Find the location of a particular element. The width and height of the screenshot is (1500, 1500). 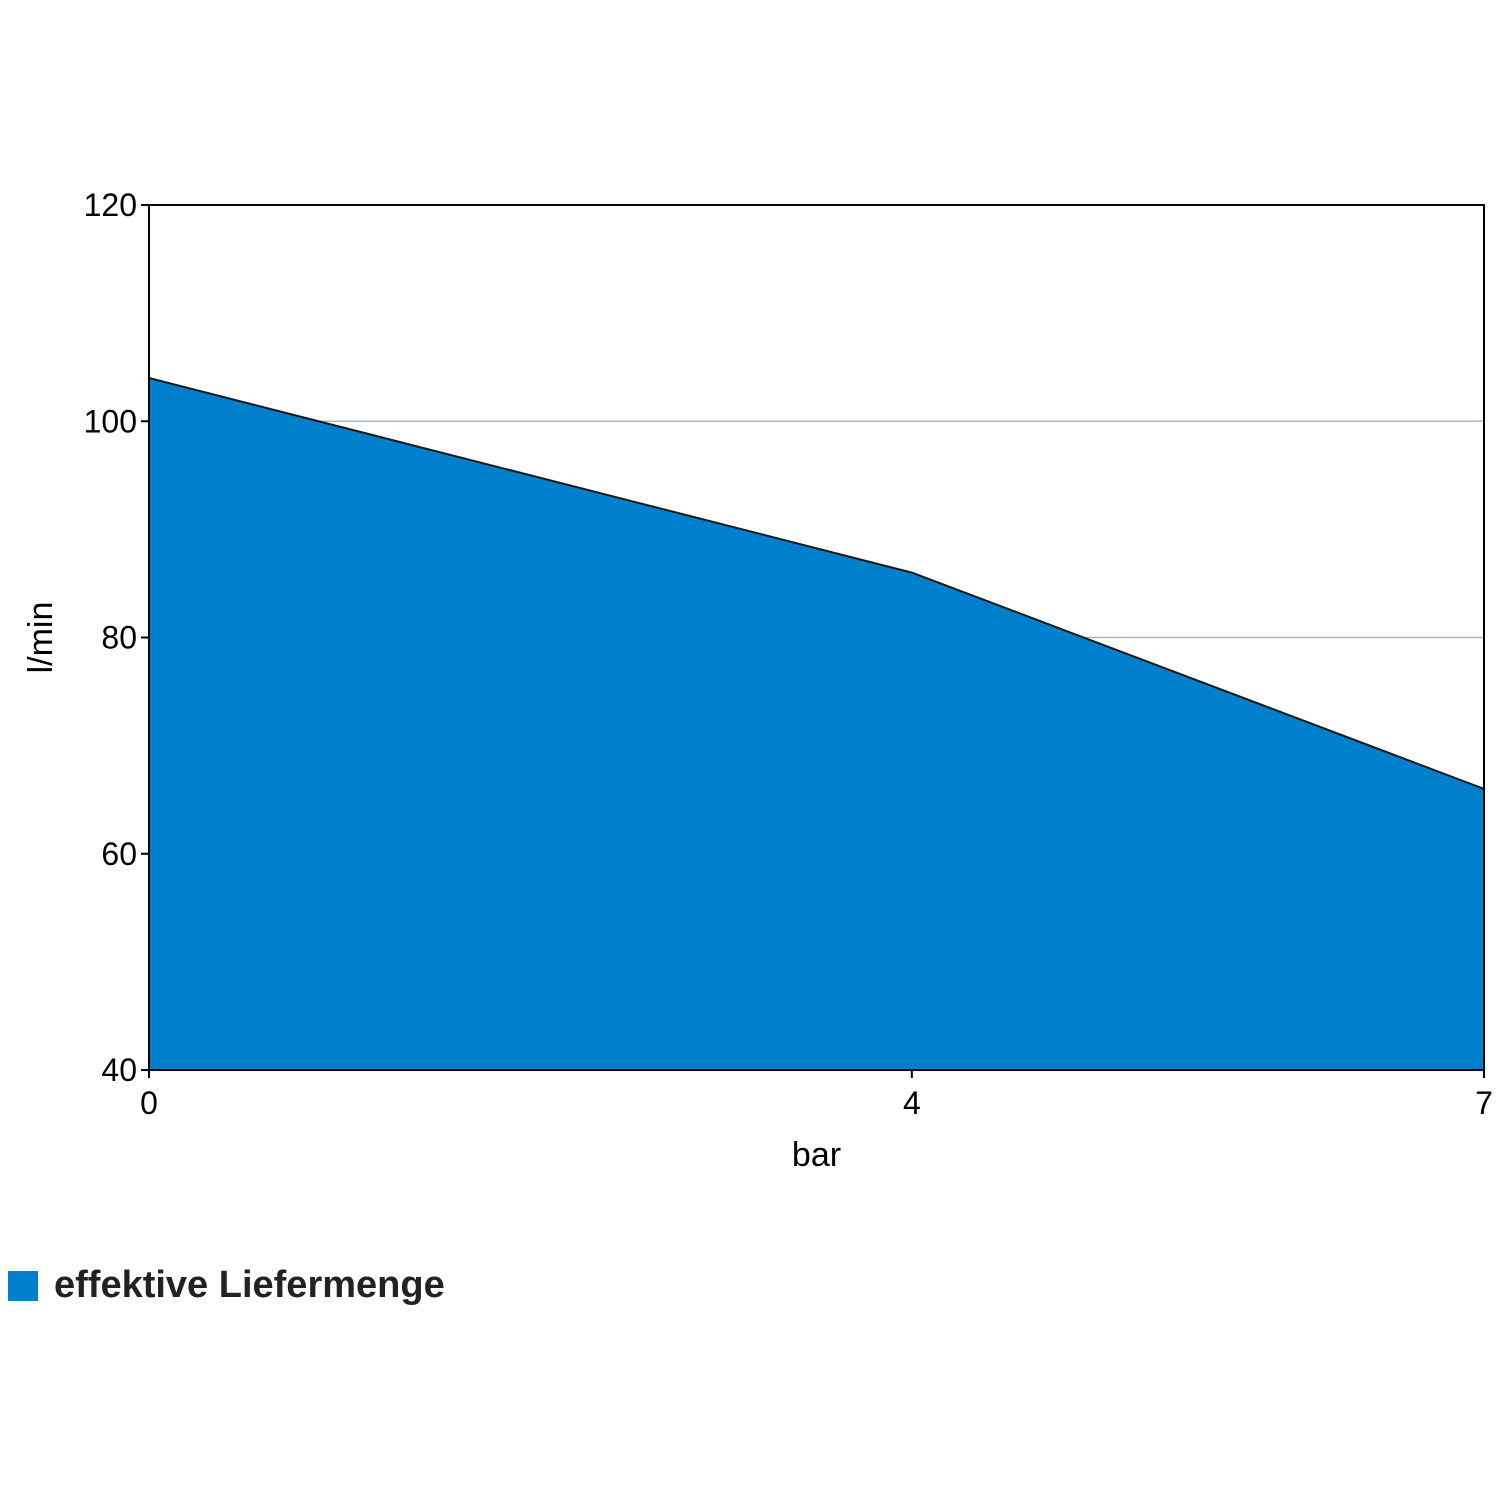

y-axis-ticks: 40 60 80 100 120 is located at coordinates (116, 637).